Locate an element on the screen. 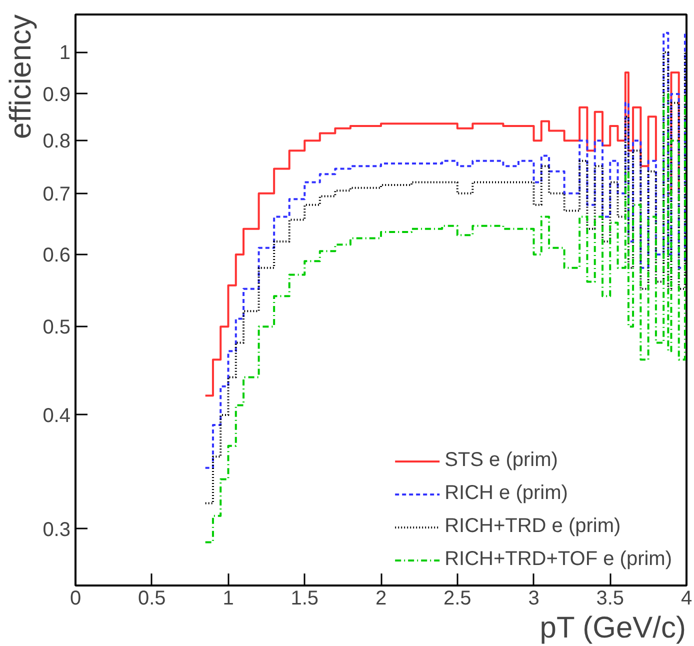  legend-label: RICH+TRD+TOF e (prim) is located at coordinates (558, 559).